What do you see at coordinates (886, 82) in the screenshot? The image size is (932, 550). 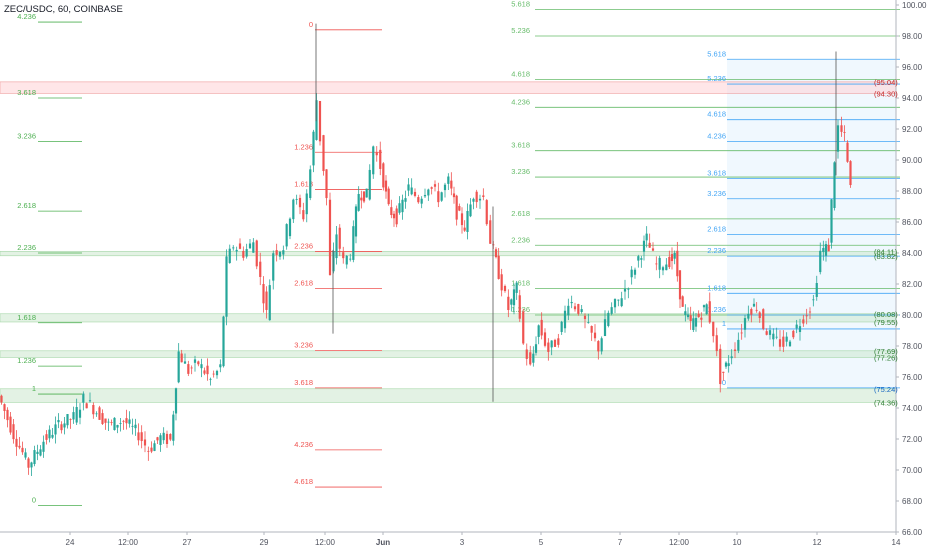 I see `price-tag-label: (95.04)` at bounding box center [886, 82].